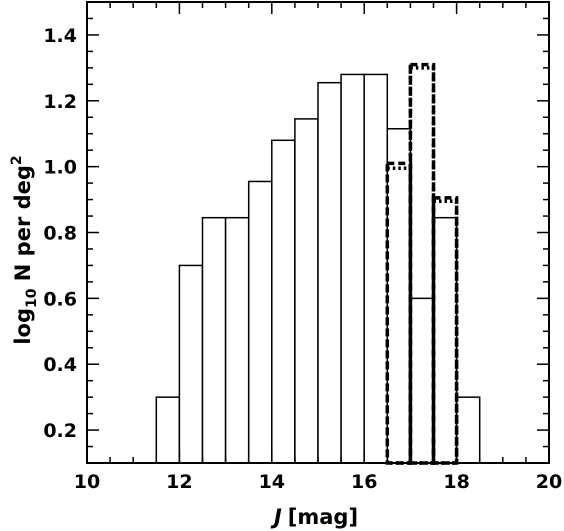 Image resolution: width=564 pixels, height=531 pixels. I want to click on y-axis-label-superscript: 2, so click(17, 160).